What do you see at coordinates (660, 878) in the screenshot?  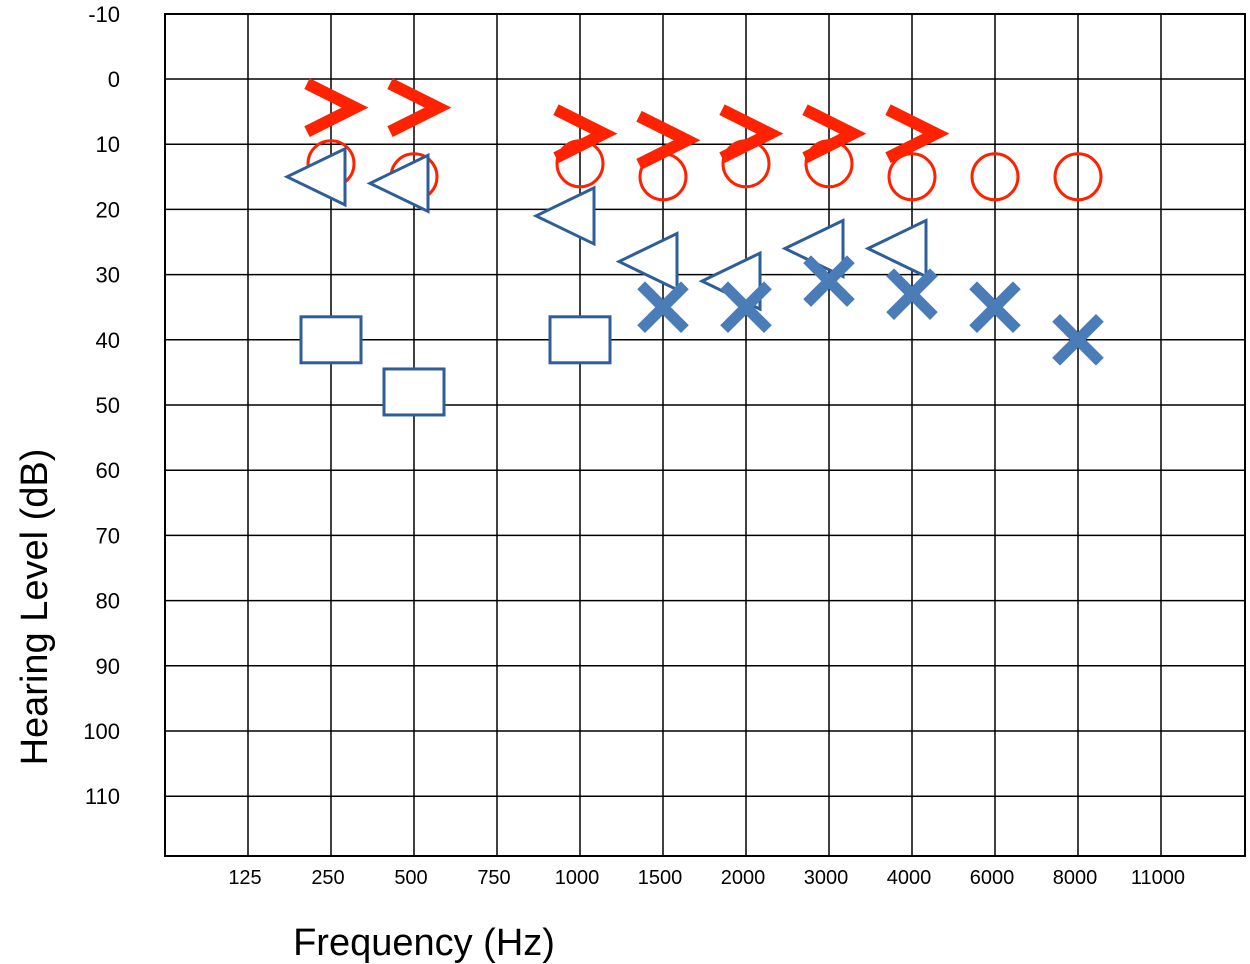 I see `x-tick-label: 1500` at bounding box center [660, 878].